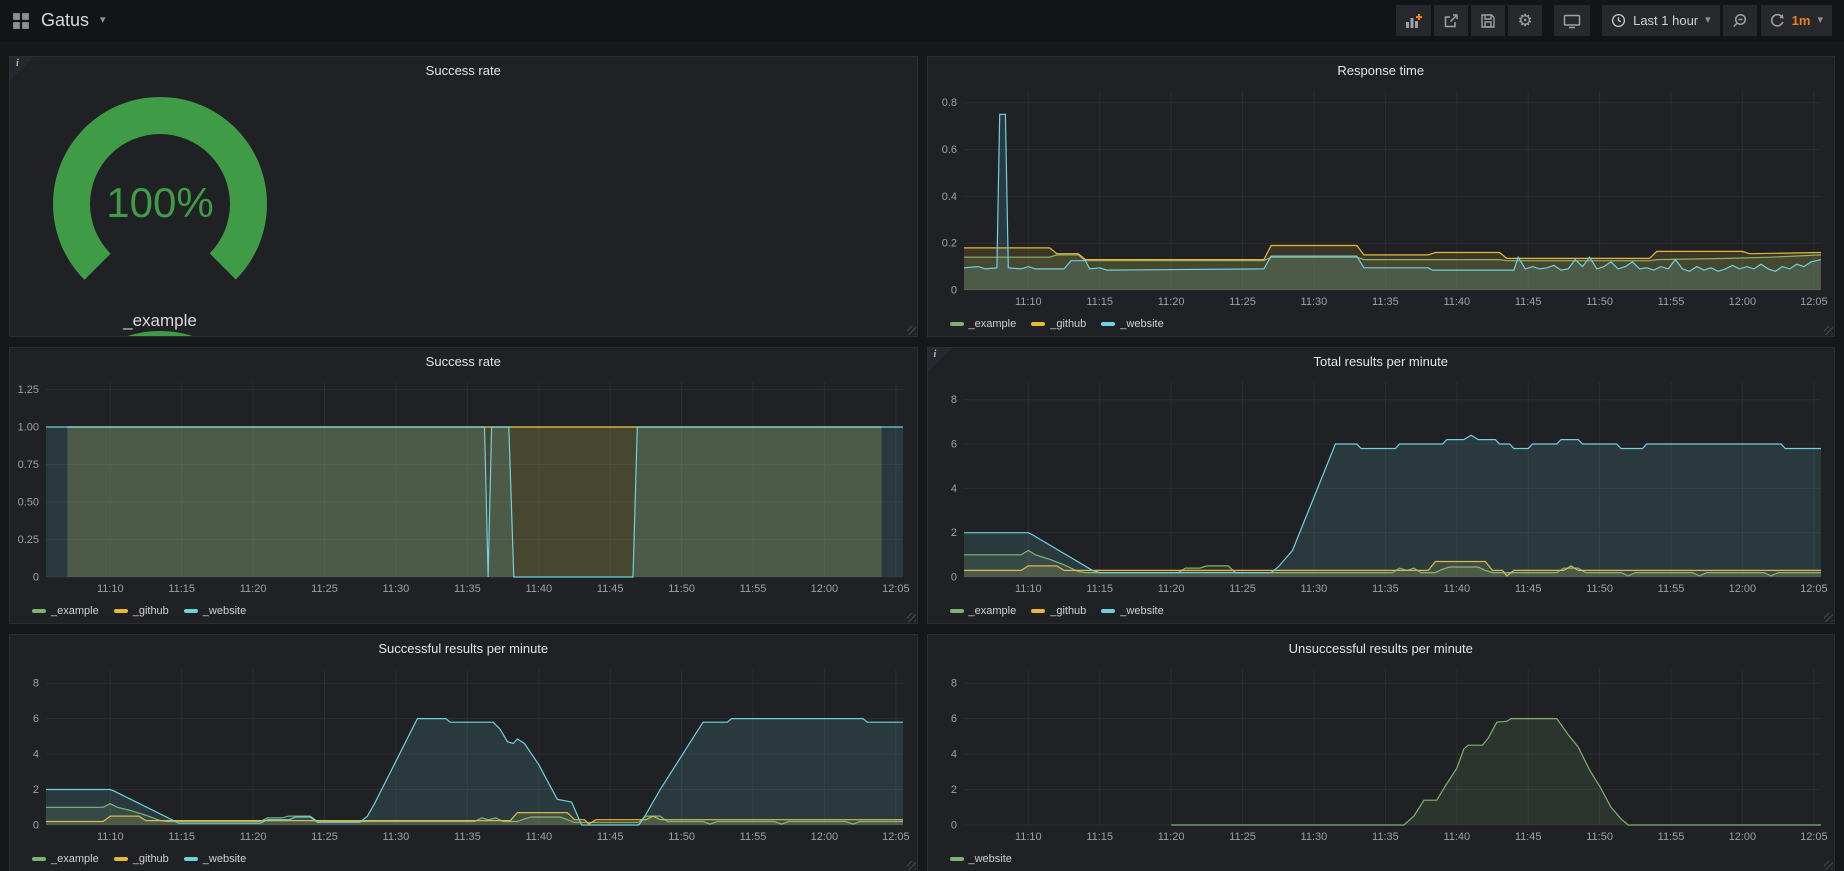 Image resolution: width=1844 pixels, height=871 pixels. What do you see at coordinates (1451, 20) in the screenshot?
I see `share-button` at bounding box center [1451, 20].